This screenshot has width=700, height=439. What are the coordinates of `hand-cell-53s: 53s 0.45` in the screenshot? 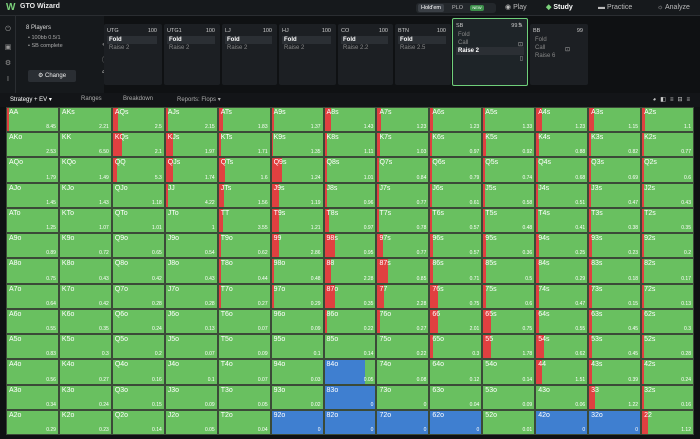 It's located at (615, 347).